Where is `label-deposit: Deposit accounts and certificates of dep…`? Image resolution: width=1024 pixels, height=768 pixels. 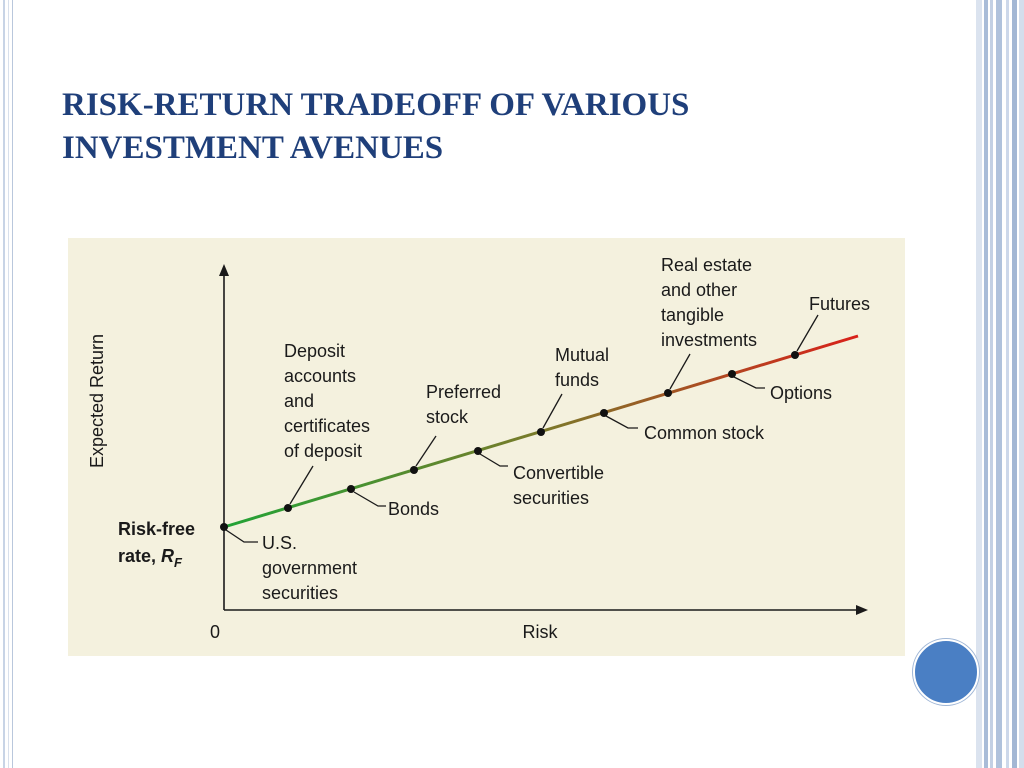
label-deposit: Deposit accounts and certificates of dep… is located at coordinates (329, 401).